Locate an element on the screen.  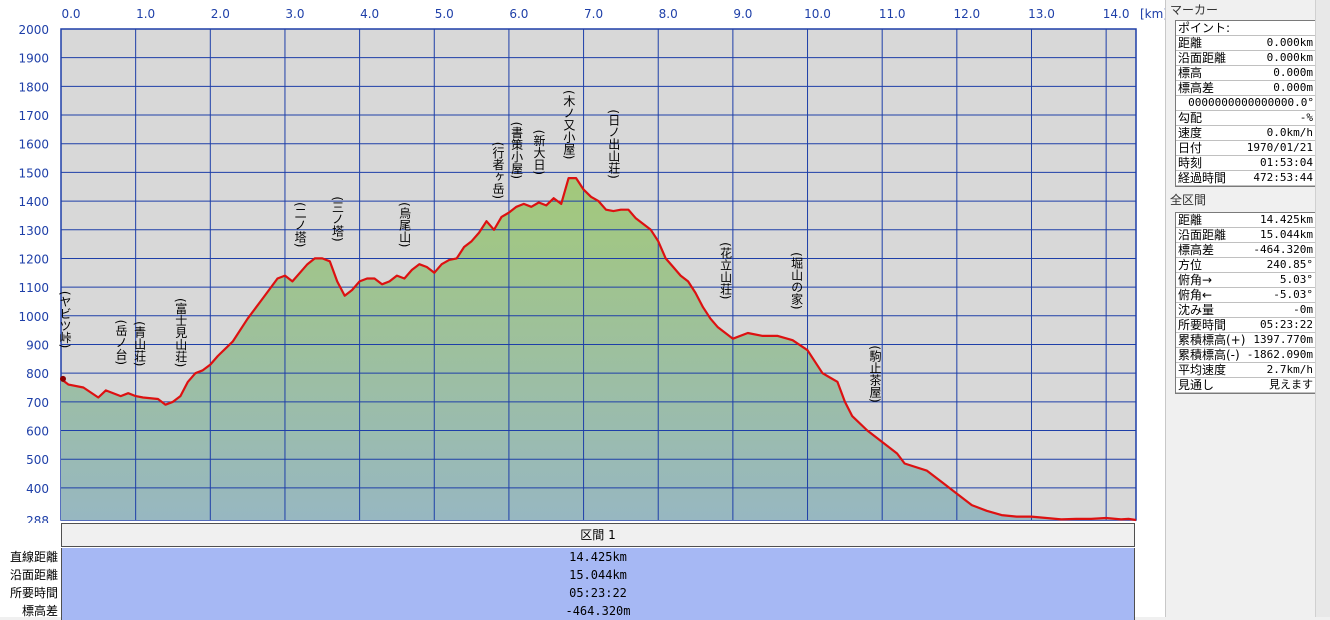
total-row: 平均速度 2.7km/h is located at coordinates (1246, 370).